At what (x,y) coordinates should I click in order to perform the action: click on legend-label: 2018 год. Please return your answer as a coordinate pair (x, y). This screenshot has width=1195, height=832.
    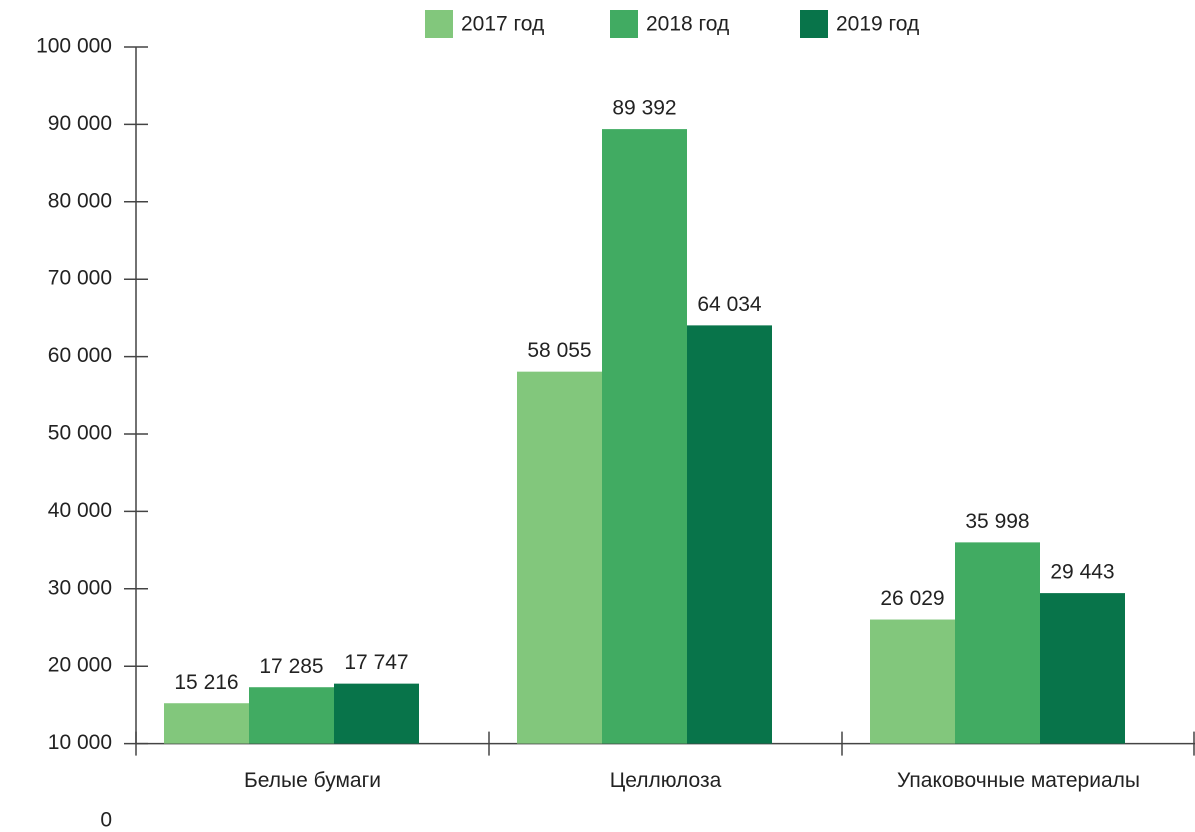
    Looking at the image, I should click on (687, 24).